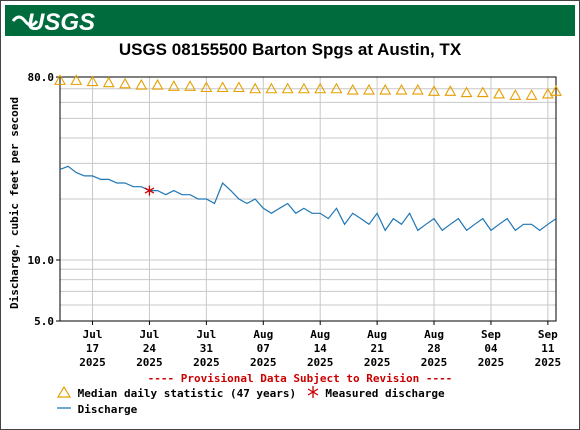 The image size is (580, 430). I want to click on legend-row-2: Discharge, so click(97, 409).